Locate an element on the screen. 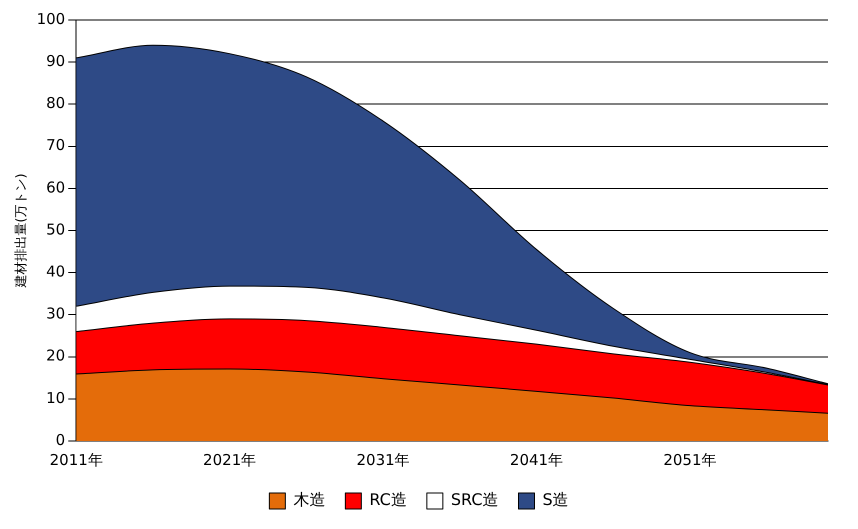  legend-label: RC造 is located at coordinates (388, 500).